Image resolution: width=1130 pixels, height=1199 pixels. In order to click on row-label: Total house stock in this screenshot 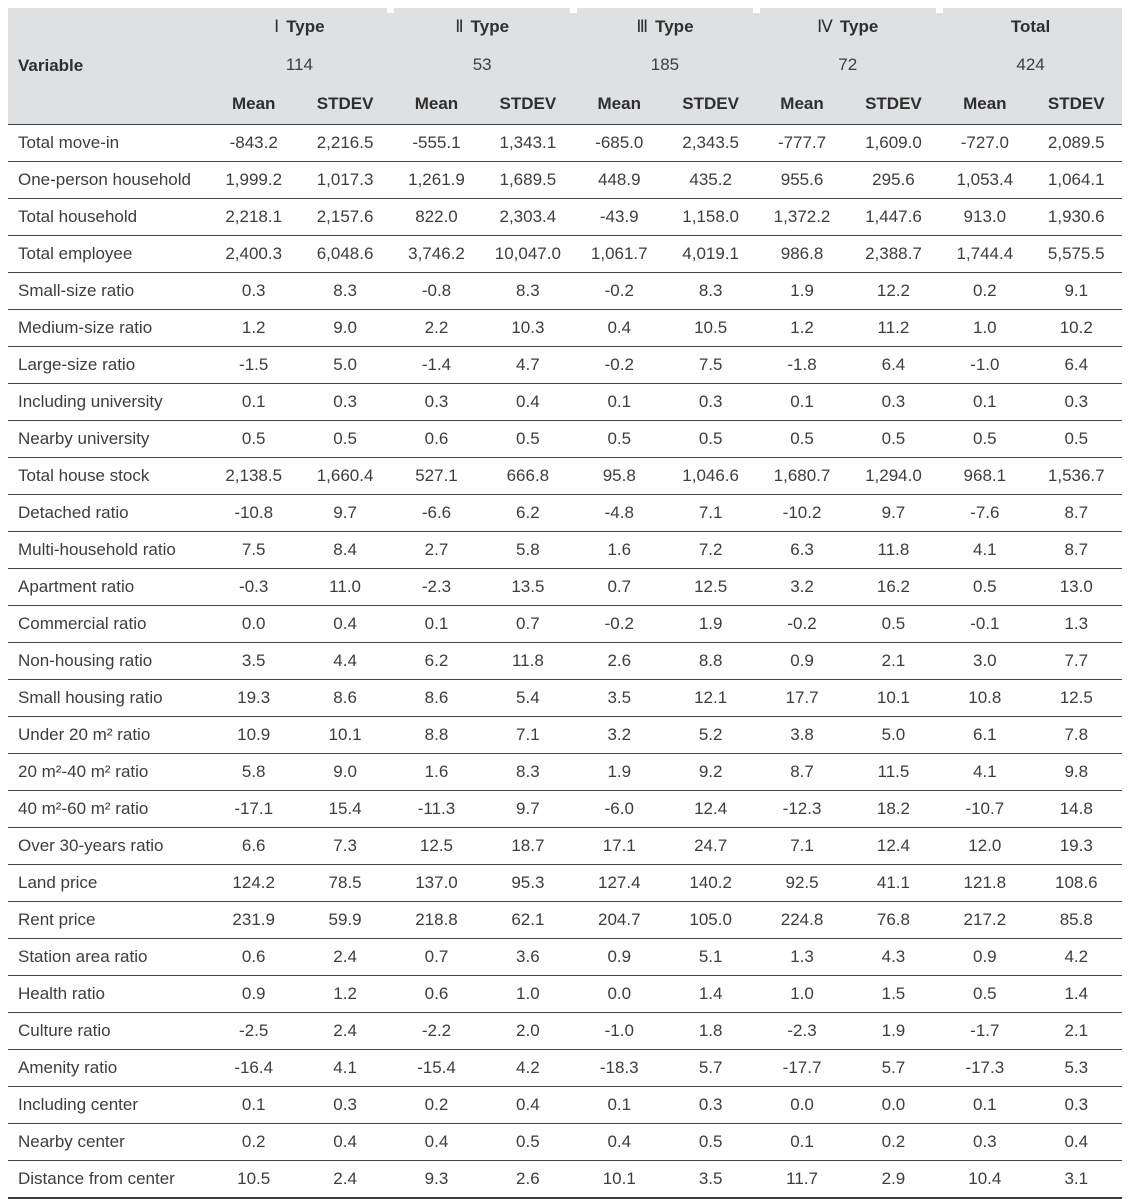, I will do `click(108, 476)`.